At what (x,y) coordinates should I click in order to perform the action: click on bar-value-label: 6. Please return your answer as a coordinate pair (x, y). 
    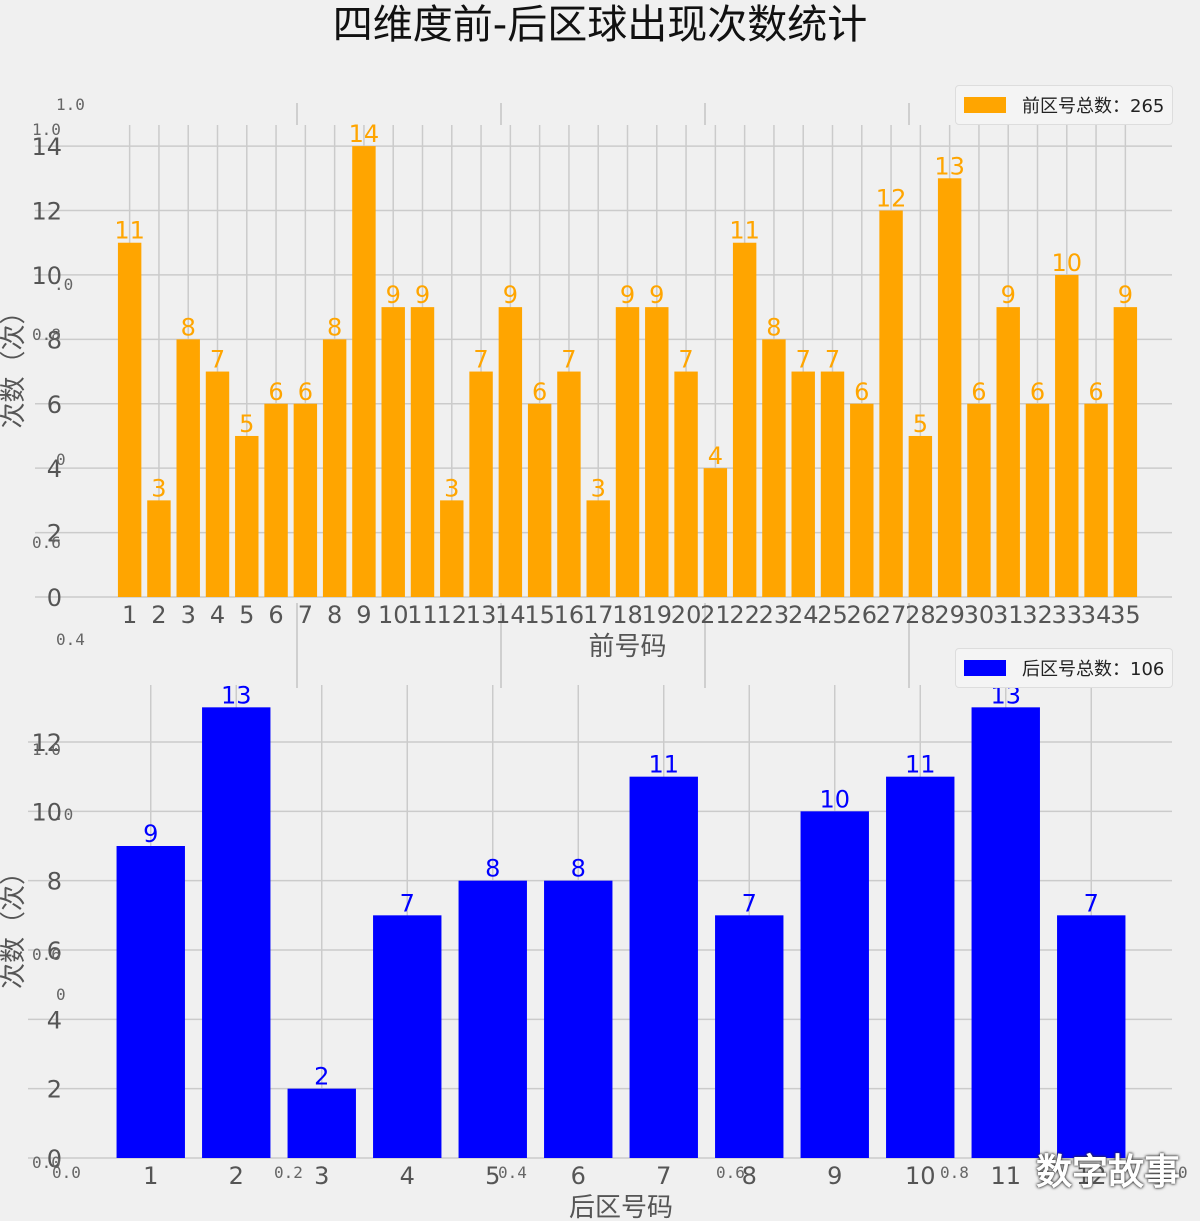
    Looking at the image, I should click on (861, 392).